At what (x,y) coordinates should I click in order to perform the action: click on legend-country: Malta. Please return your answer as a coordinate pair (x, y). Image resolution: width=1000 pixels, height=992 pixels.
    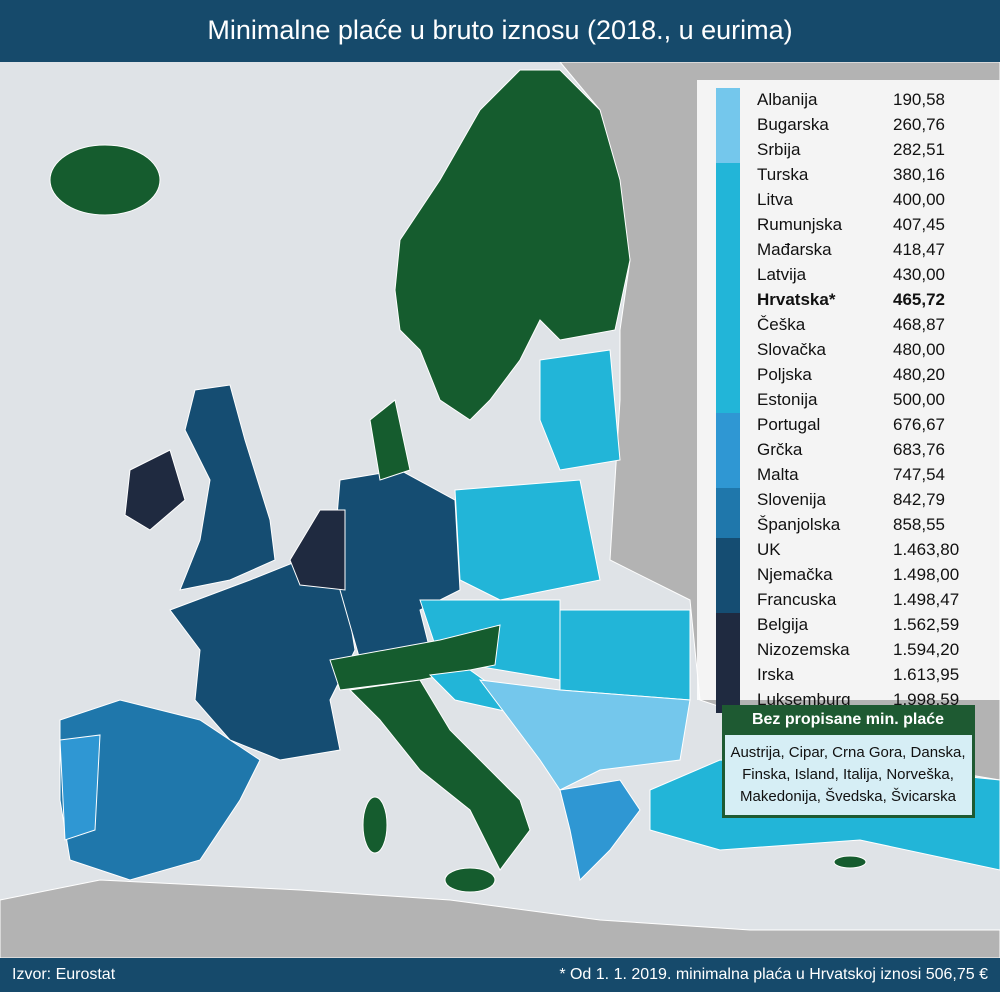
    Looking at the image, I should click on (778, 474).